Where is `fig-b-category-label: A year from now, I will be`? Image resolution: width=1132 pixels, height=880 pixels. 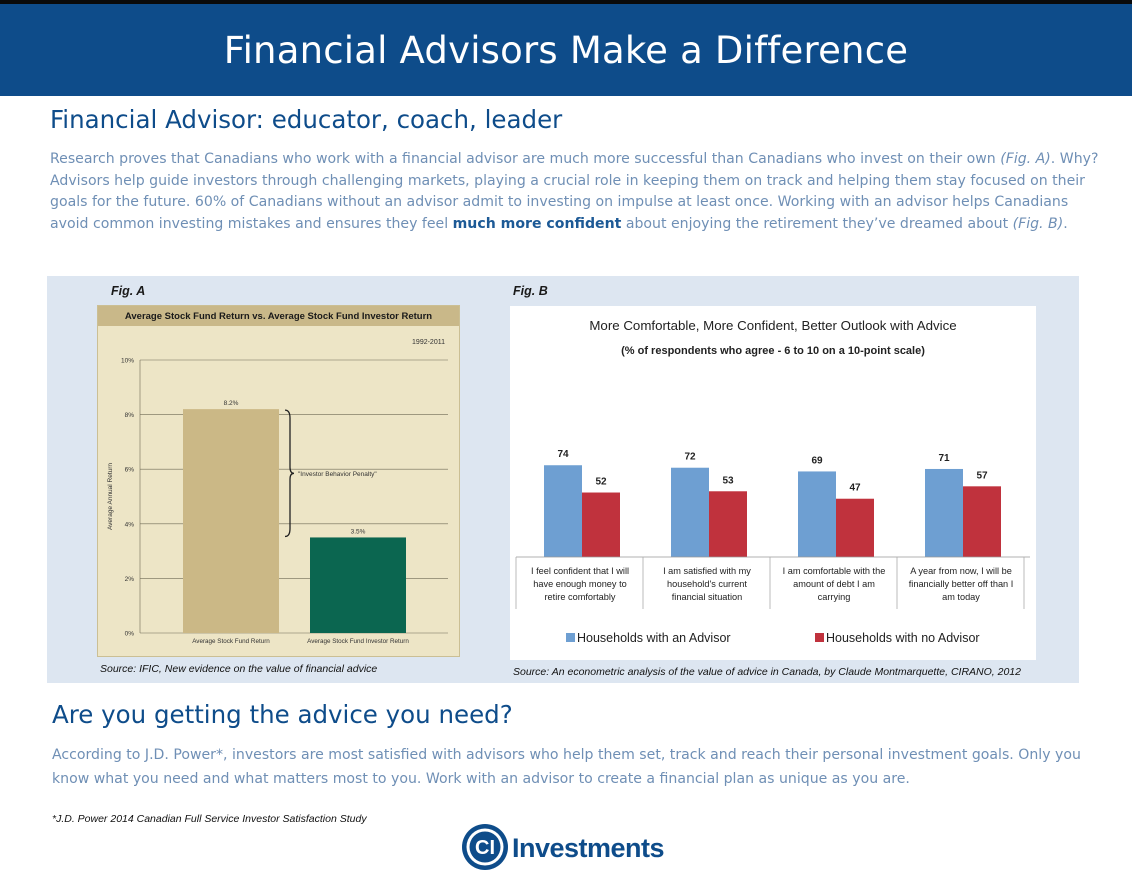 fig-b-category-label: A year from now, I will be is located at coordinates (961, 571).